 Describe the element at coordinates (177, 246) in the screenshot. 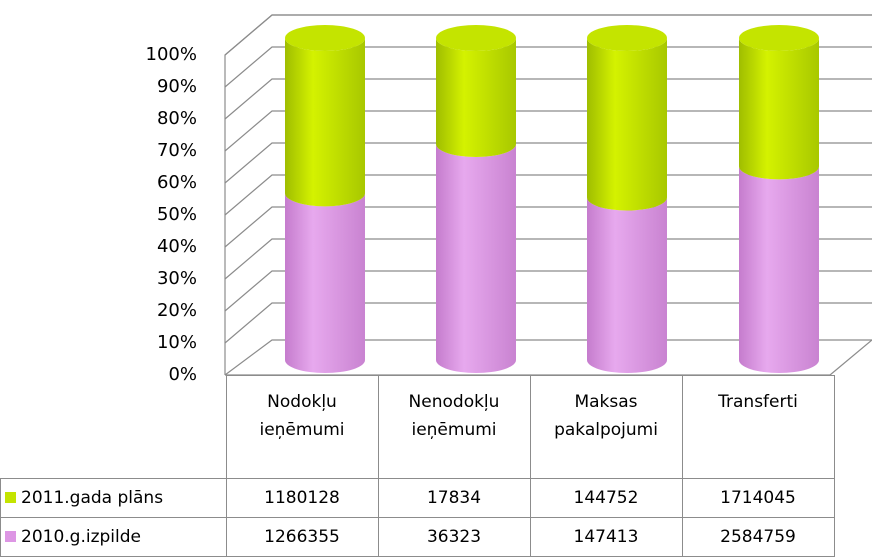

I see `y-tick-label: 40%` at that location.